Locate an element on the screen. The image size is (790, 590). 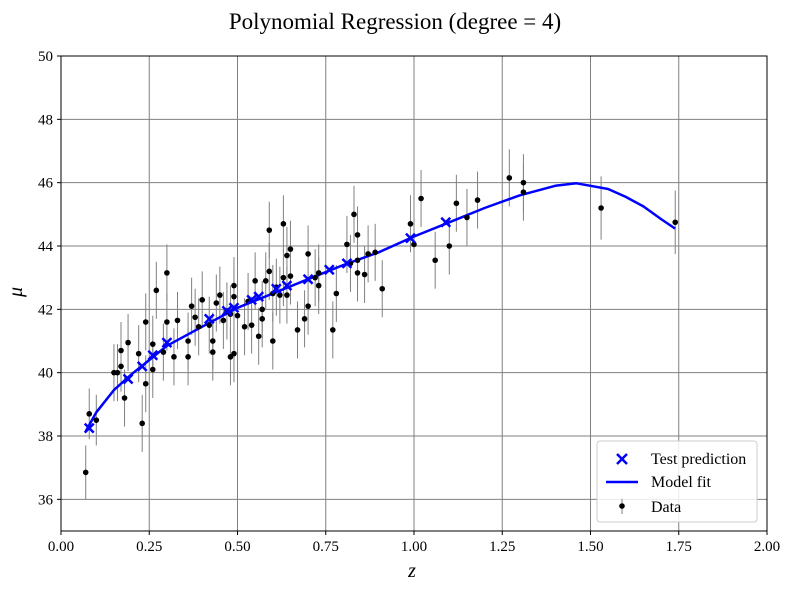
legend-test-prediction-icon is located at coordinates (622, 459).